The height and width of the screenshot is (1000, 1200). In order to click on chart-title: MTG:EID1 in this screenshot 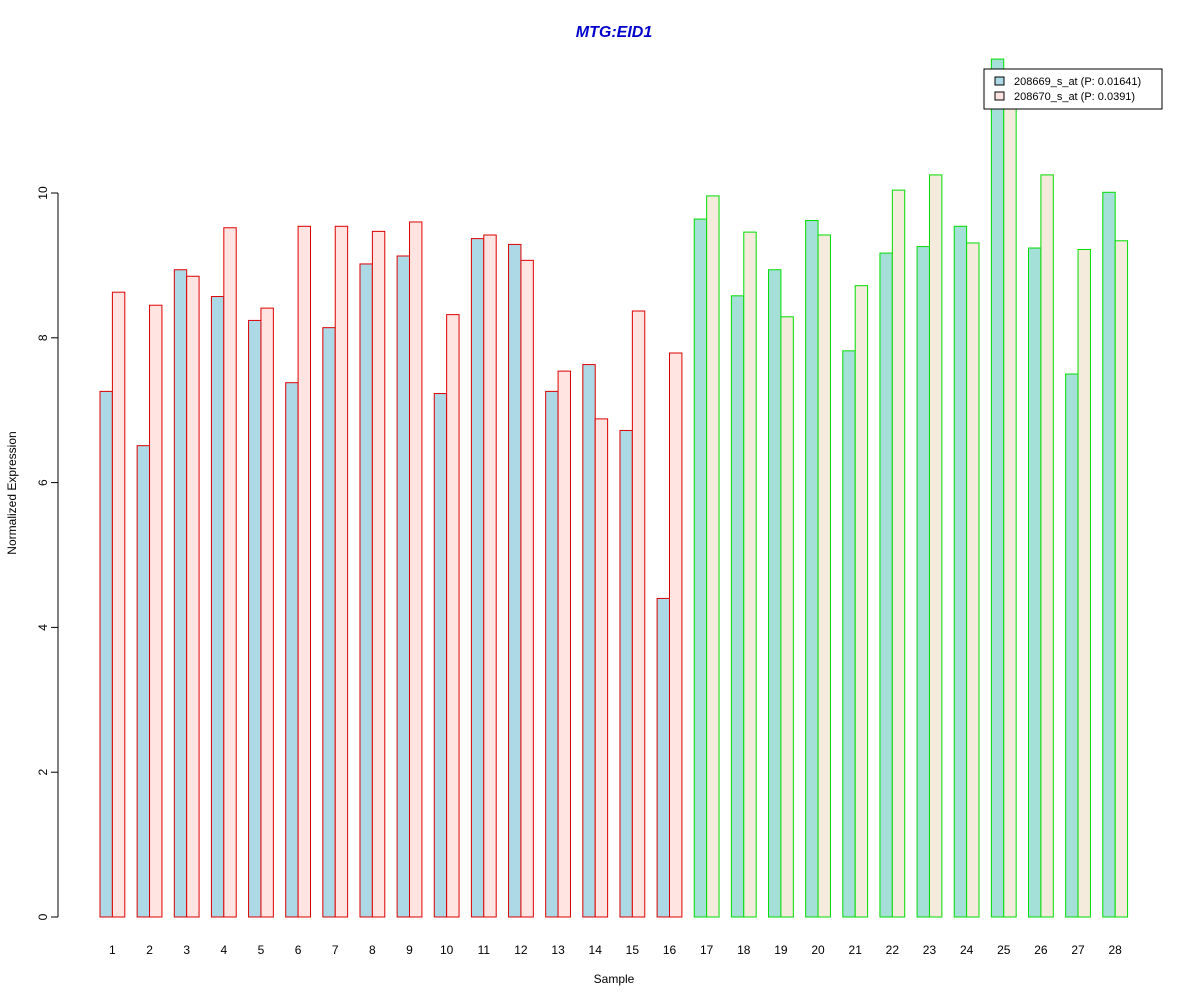, I will do `click(614, 32)`.